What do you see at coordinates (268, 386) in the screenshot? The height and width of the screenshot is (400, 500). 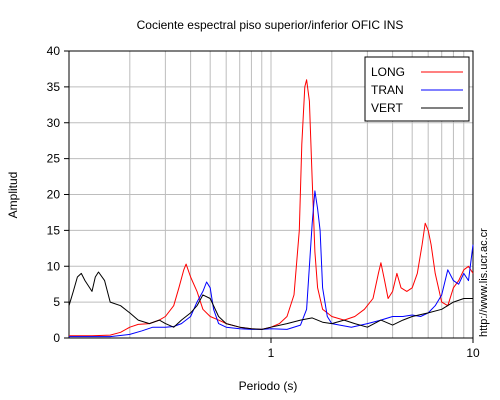 I see `x-axis-title: Periodo (s)` at bounding box center [268, 386].